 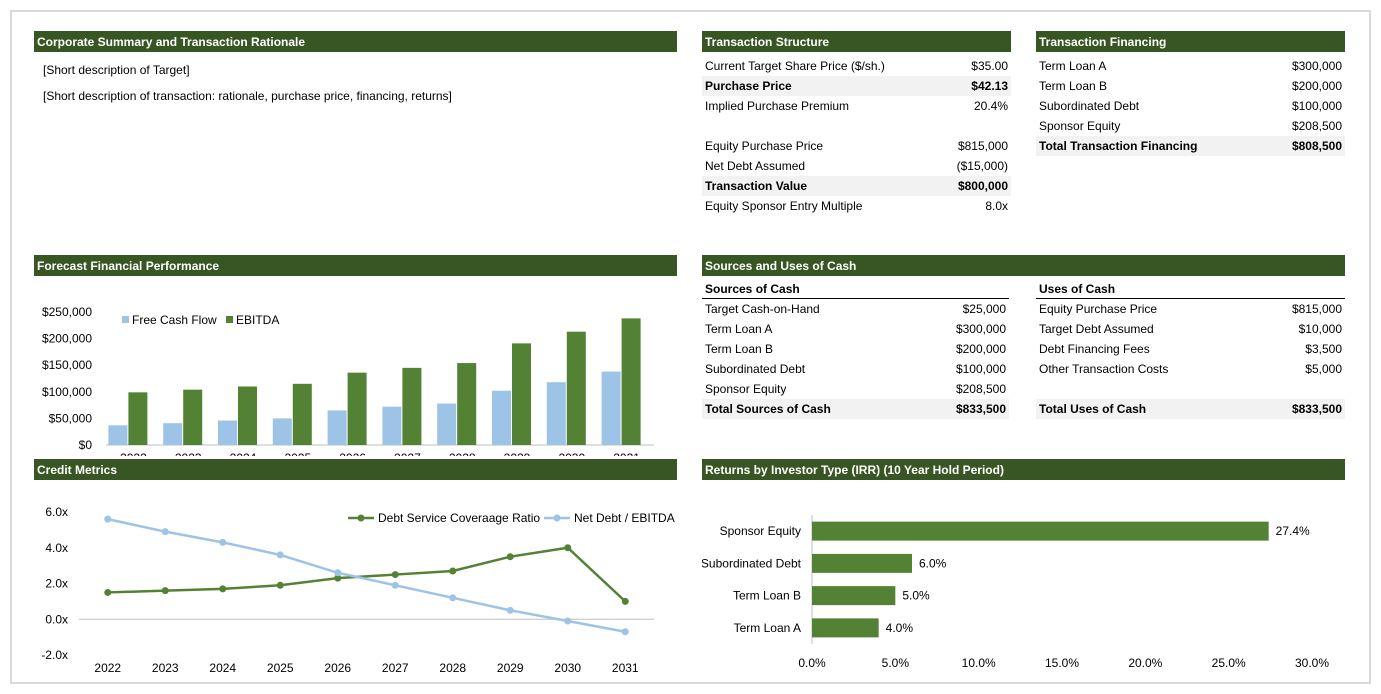 I want to click on data-label: 6.0%, so click(x=933, y=563).